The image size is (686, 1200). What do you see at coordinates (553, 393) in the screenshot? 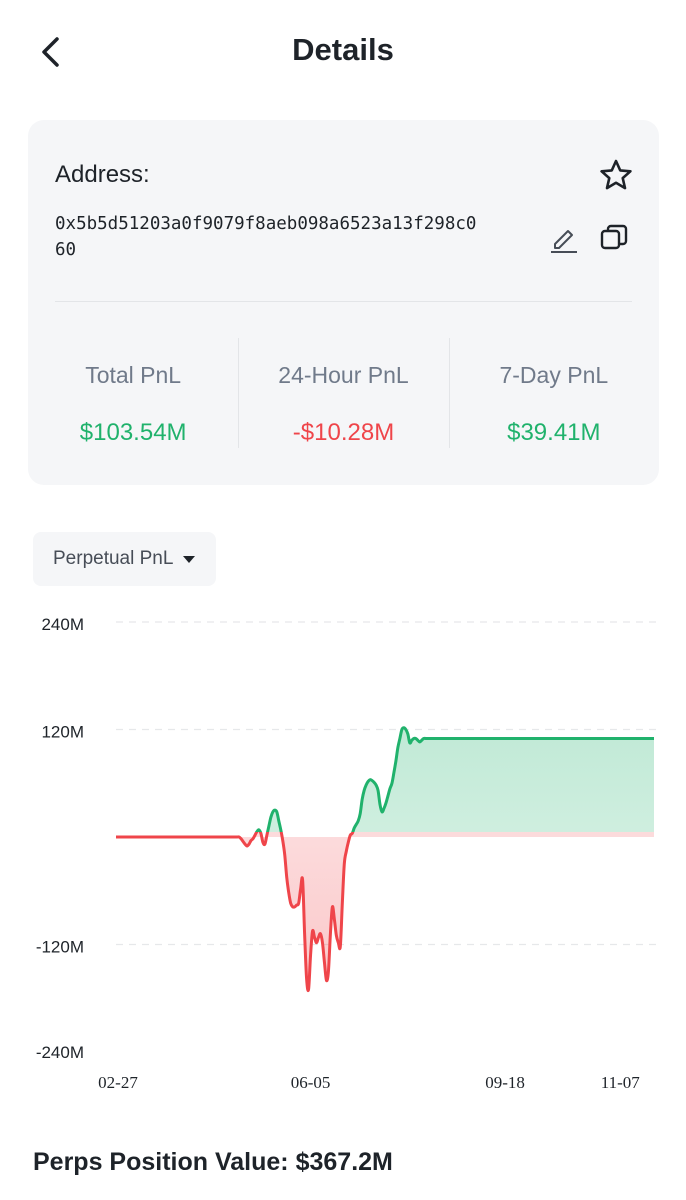
I see `stat-7d-pnl: 7-Day PnL $39.41M` at bounding box center [553, 393].